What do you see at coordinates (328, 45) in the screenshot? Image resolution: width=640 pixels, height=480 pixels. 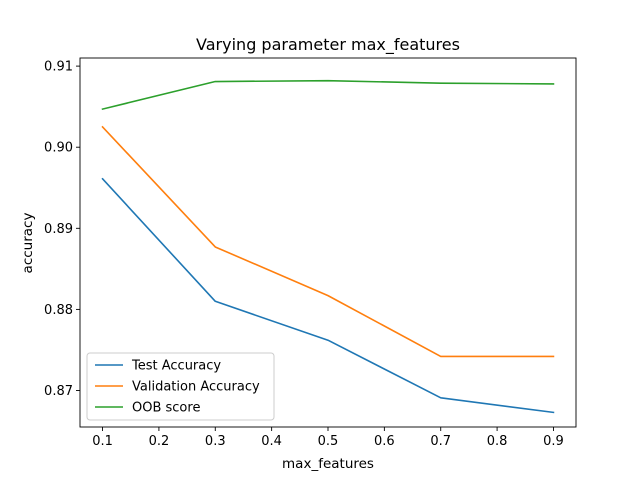 I see `chart-title: Varying parameter max_features` at bounding box center [328, 45].